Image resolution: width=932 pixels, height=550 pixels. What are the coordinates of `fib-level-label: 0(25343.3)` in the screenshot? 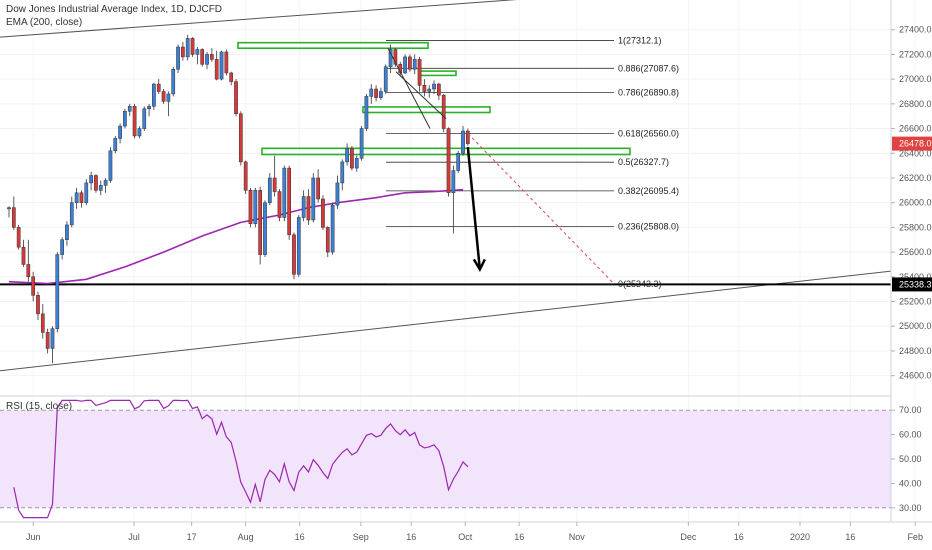 It's located at (640, 284).